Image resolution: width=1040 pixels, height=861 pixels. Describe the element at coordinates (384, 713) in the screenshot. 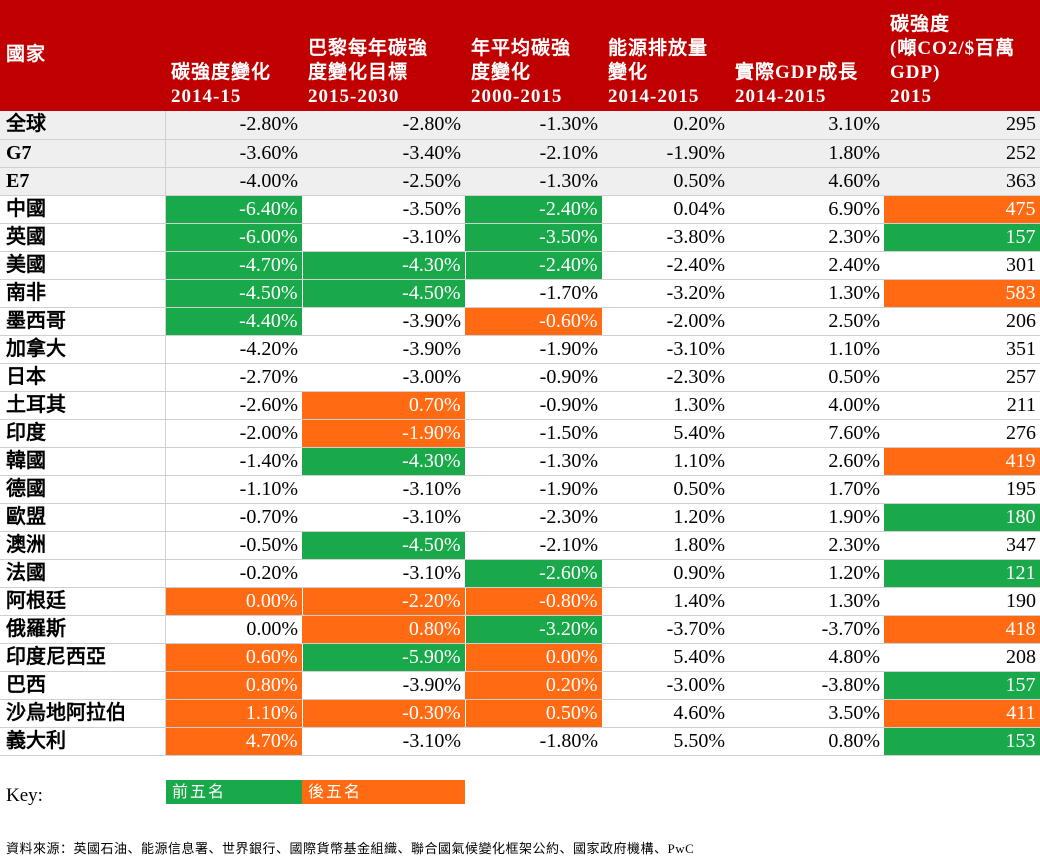

I see `table-cell: -0.30%` at that location.